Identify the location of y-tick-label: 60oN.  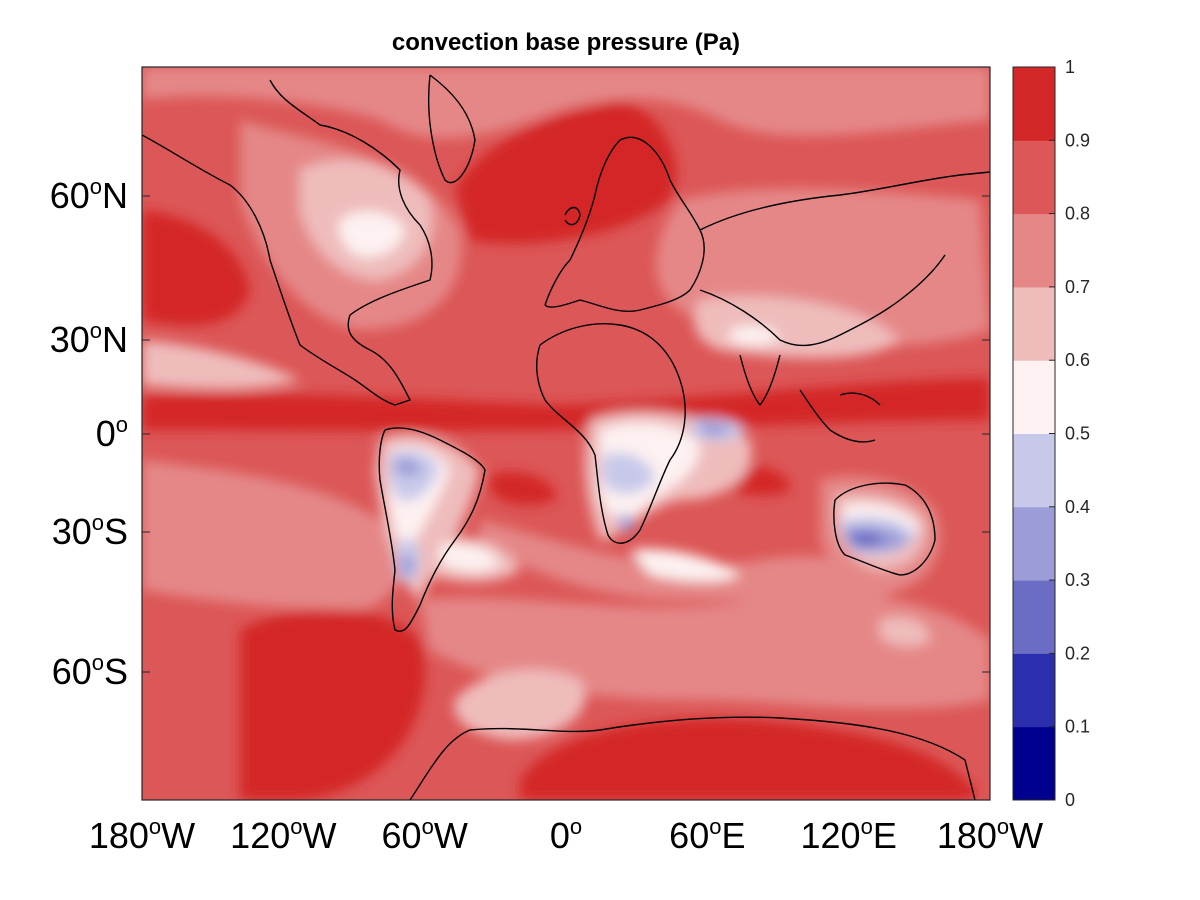
(89, 195).